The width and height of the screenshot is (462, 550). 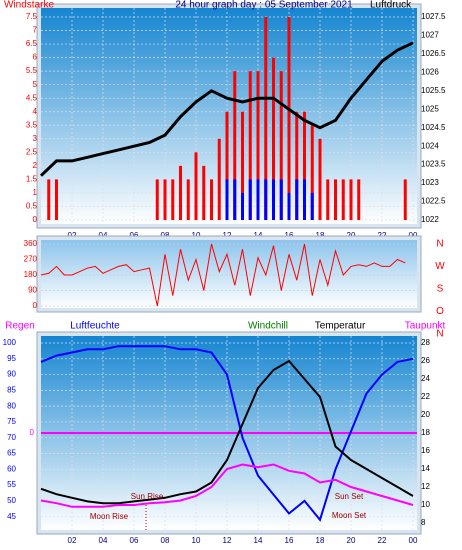 I want to click on annotation: Sun Rise, so click(x=147, y=496).